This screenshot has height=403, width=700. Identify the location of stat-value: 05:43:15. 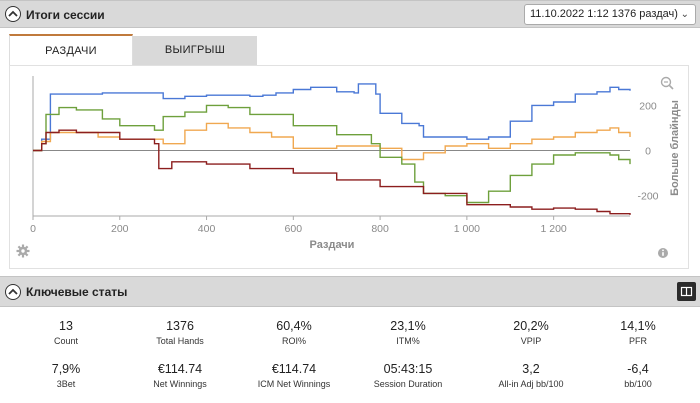
(408, 369).